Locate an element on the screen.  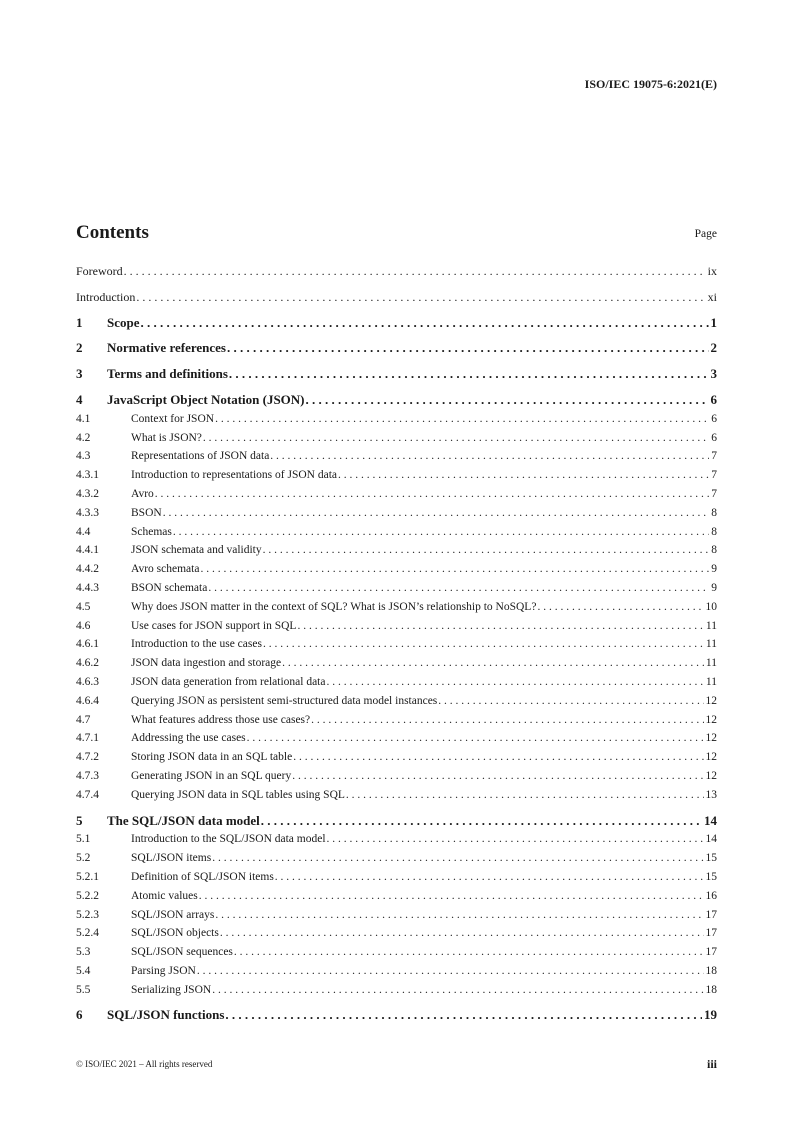
toc-entry: 5.2 SQL/JSON items 15 is located at coordinates (396, 858).